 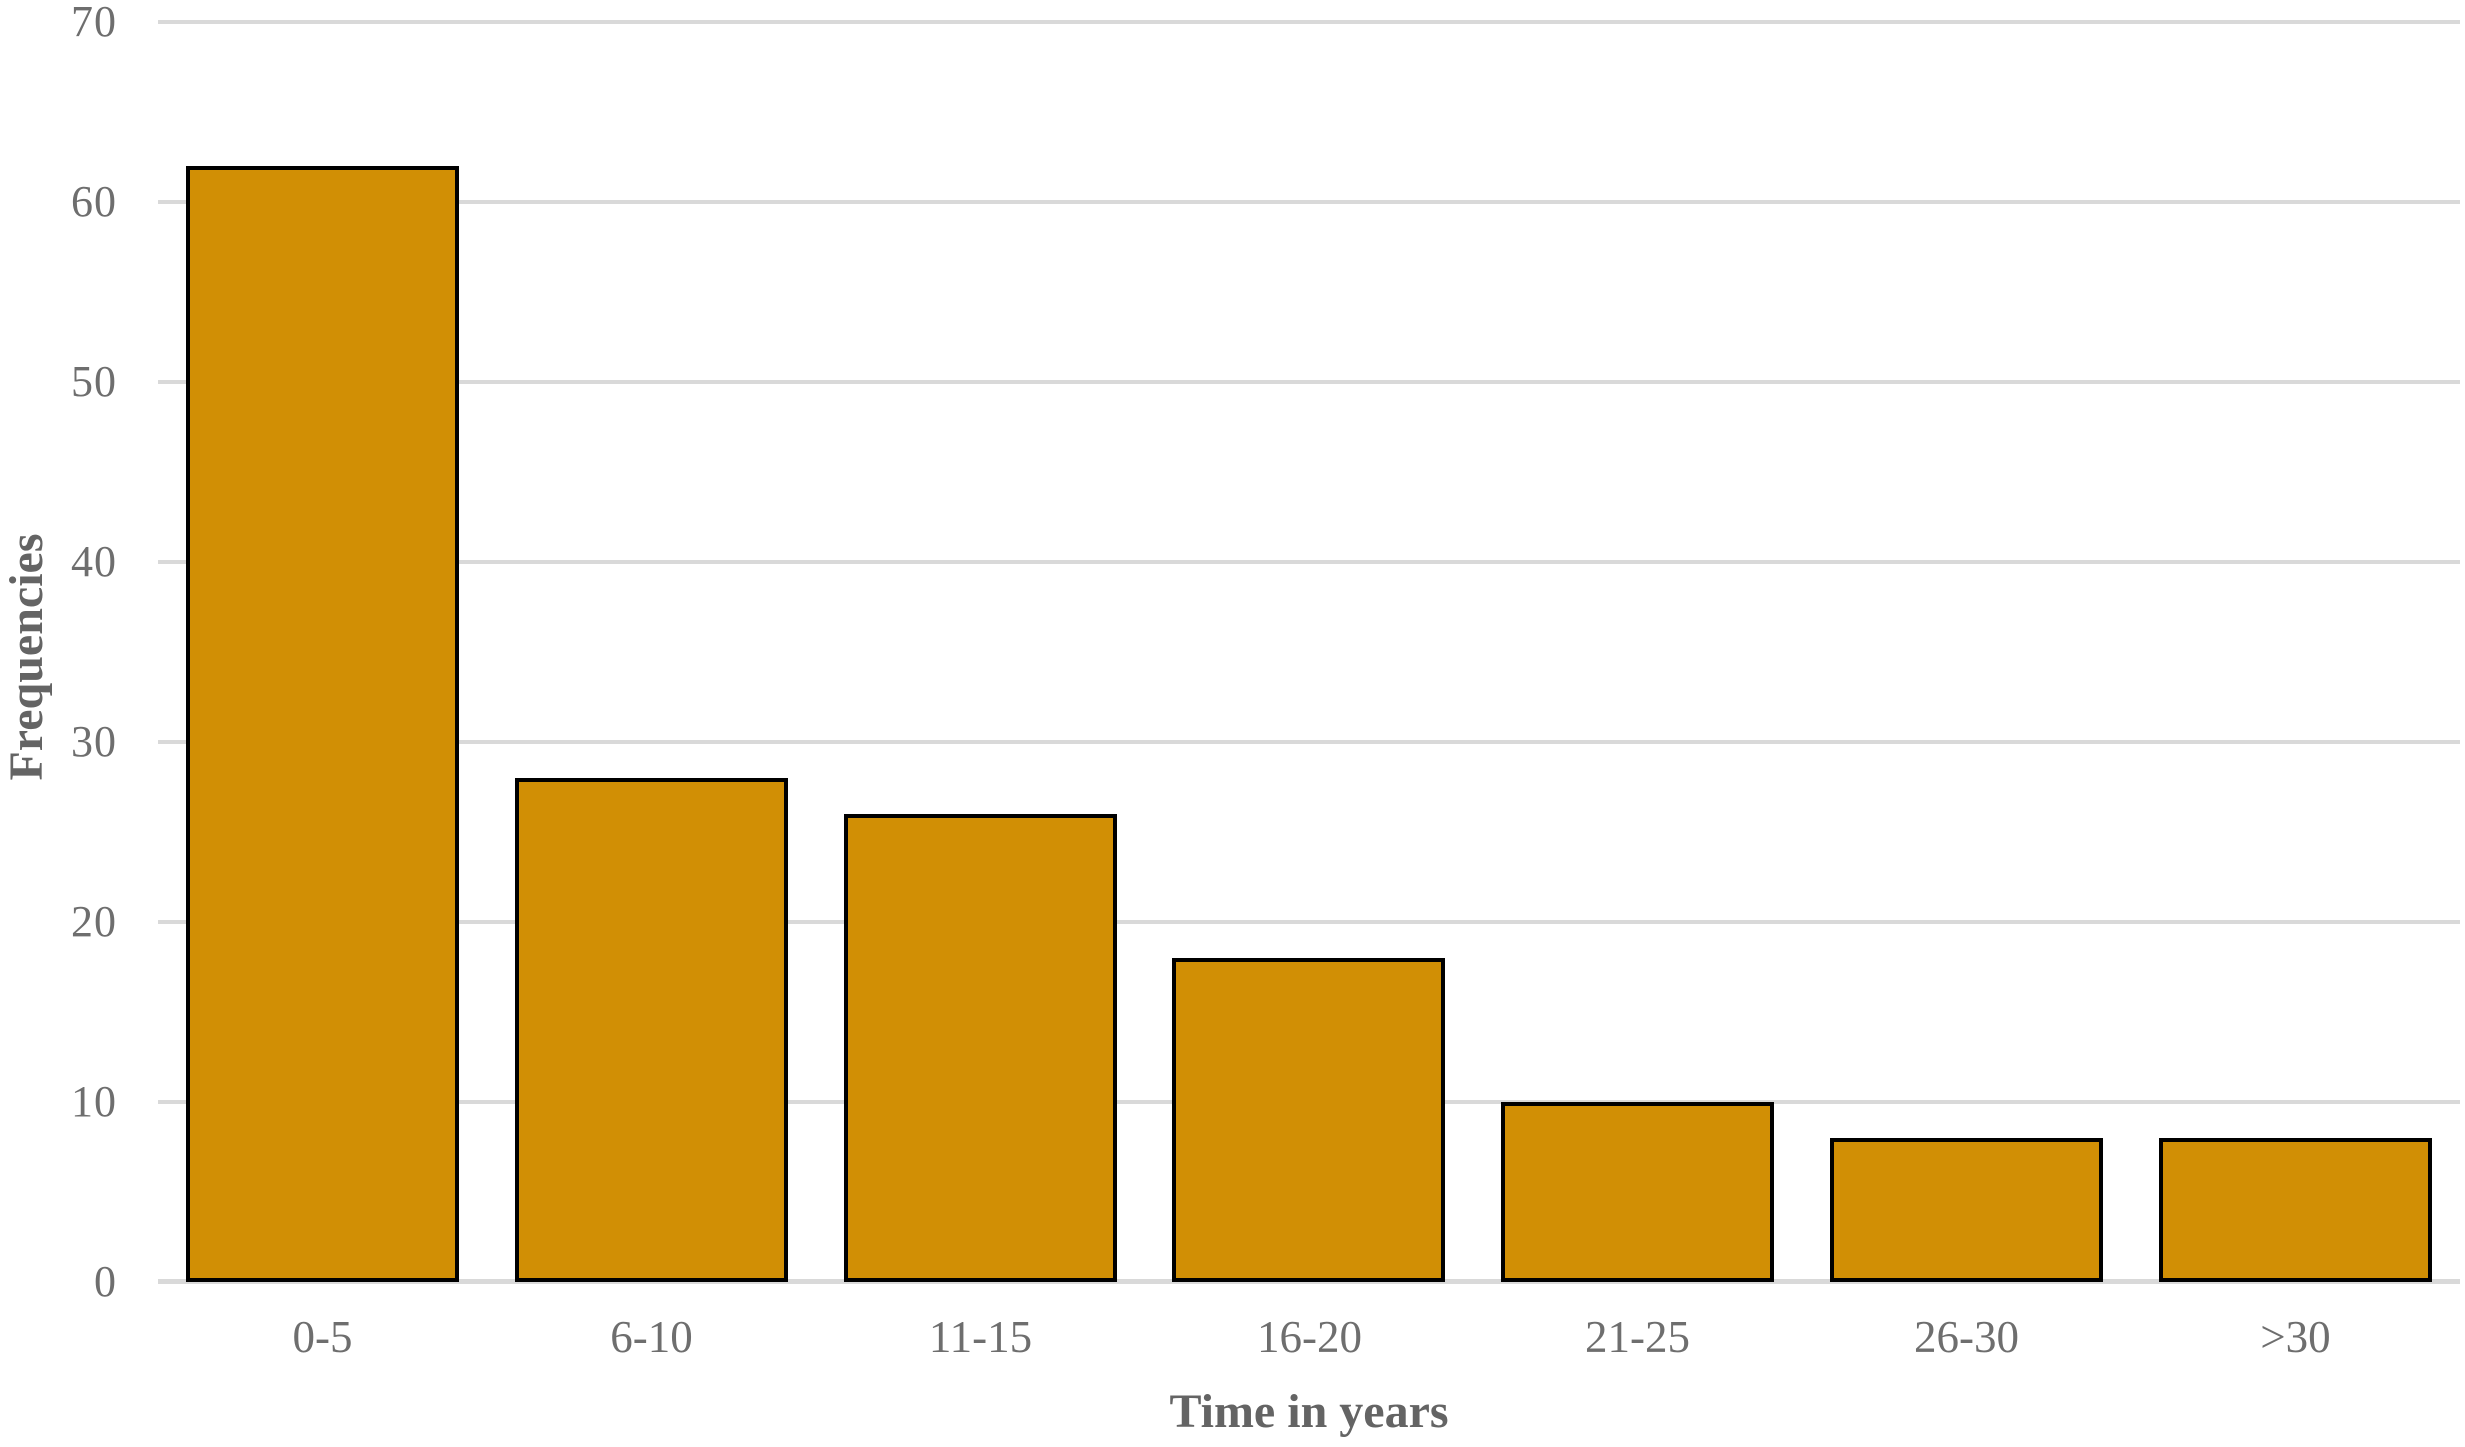 I want to click on x-tick-label: >30, so click(x=2295, y=1337).